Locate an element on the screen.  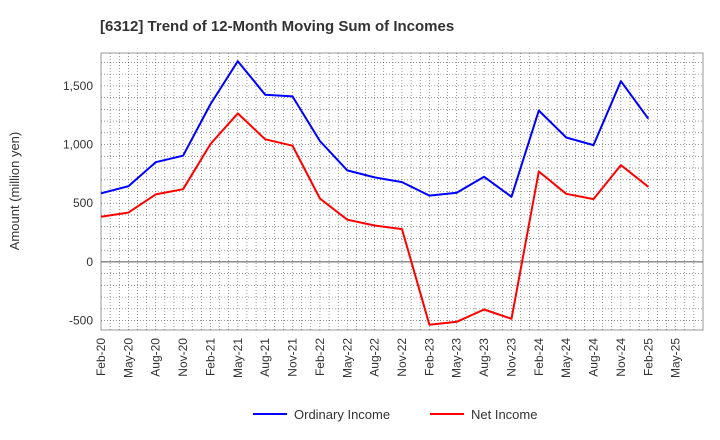
x-tick-label: Nov-20 is located at coordinates (183, 357).